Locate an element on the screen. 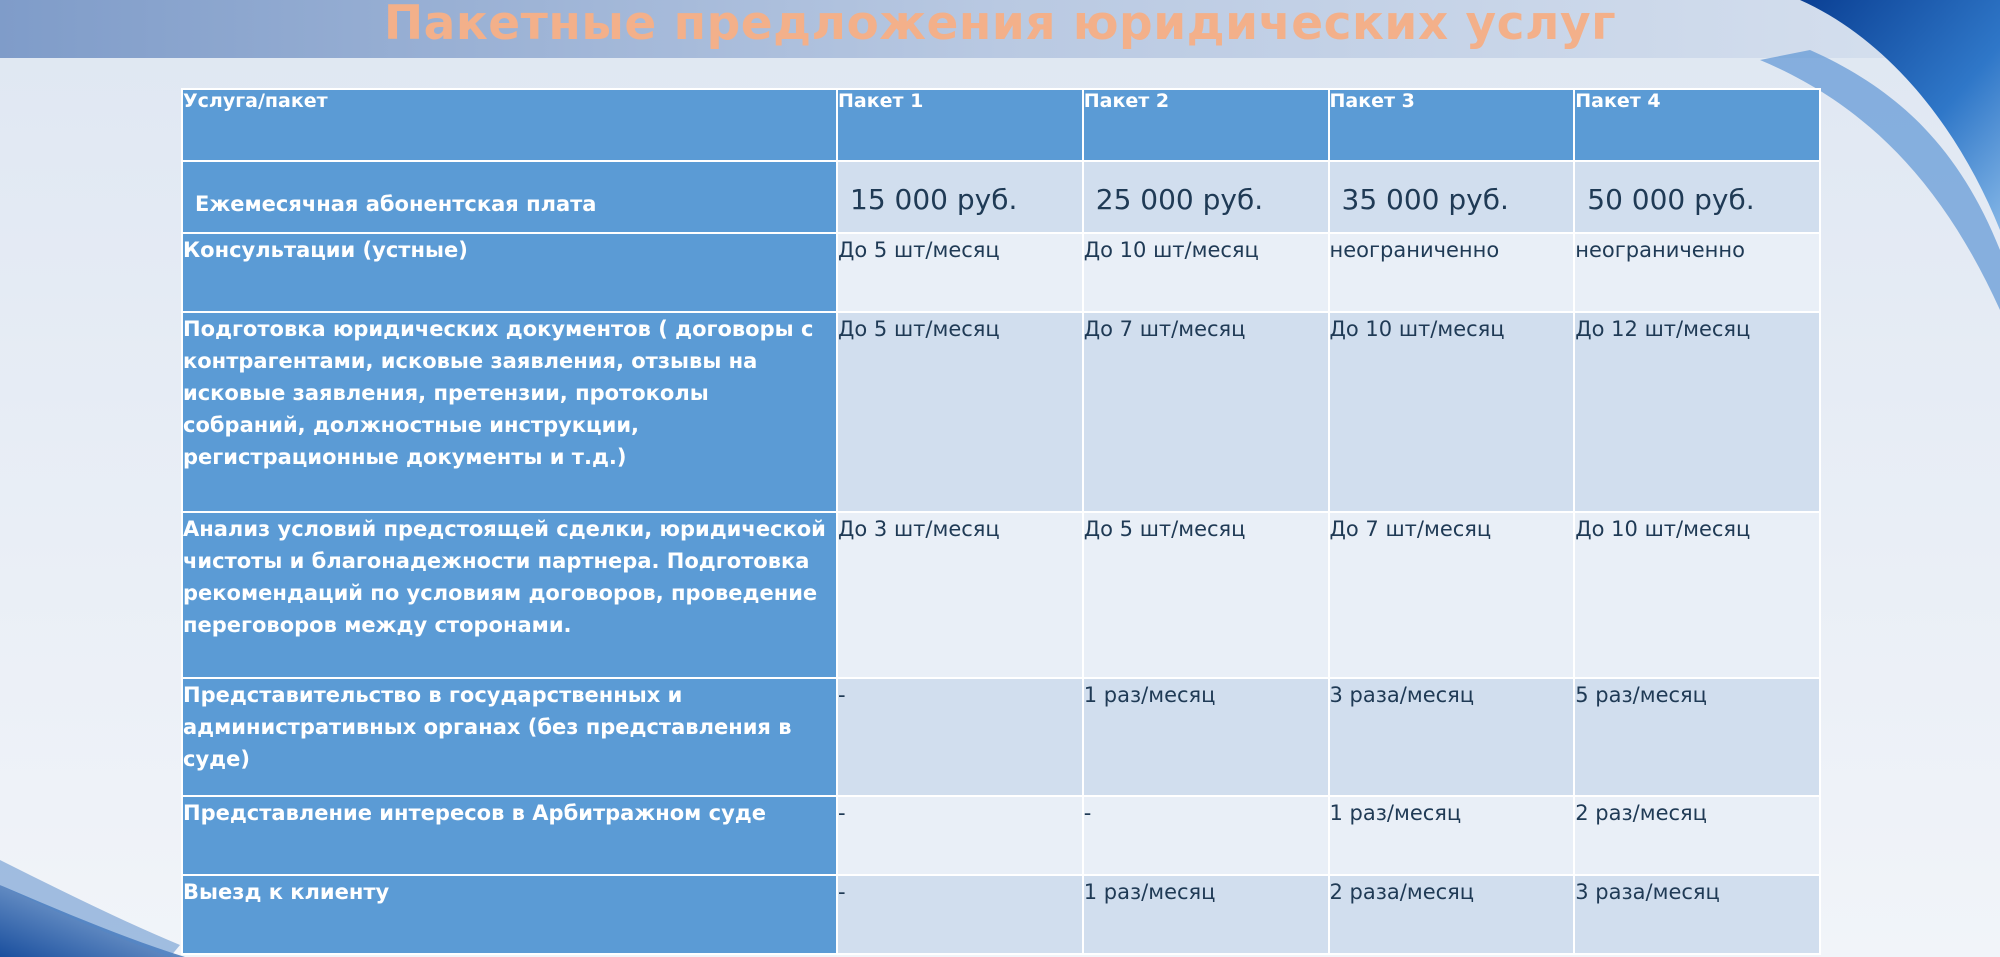 The image size is (2000, 957). header-cell-service: Услуга/пакет is located at coordinates (509, 125).